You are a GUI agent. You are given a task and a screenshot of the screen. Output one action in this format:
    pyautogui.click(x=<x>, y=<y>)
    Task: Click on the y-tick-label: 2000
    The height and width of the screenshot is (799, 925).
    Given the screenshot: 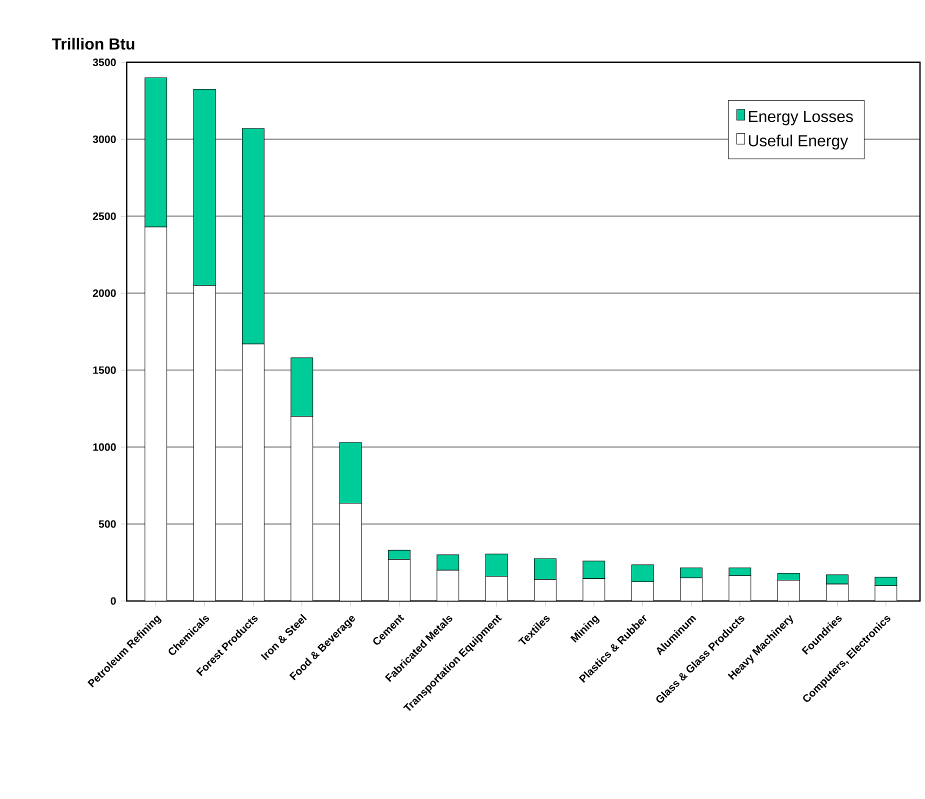 What is the action you would take?
    pyautogui.click(x=104, y=293)
    